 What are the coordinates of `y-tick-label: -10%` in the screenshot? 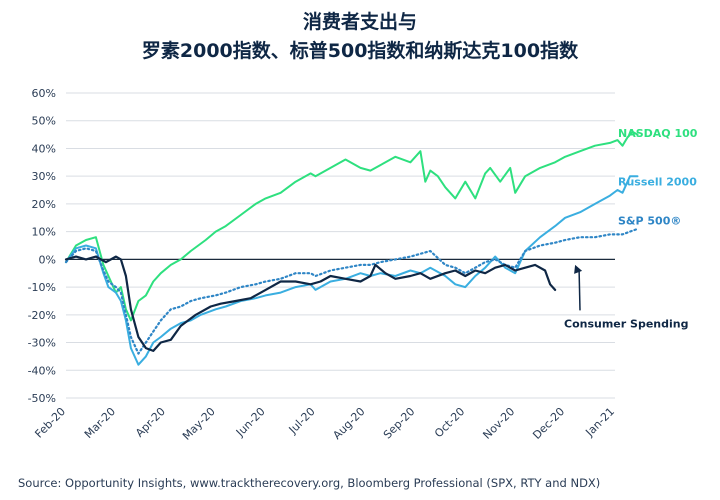 It's located at (42, 287).